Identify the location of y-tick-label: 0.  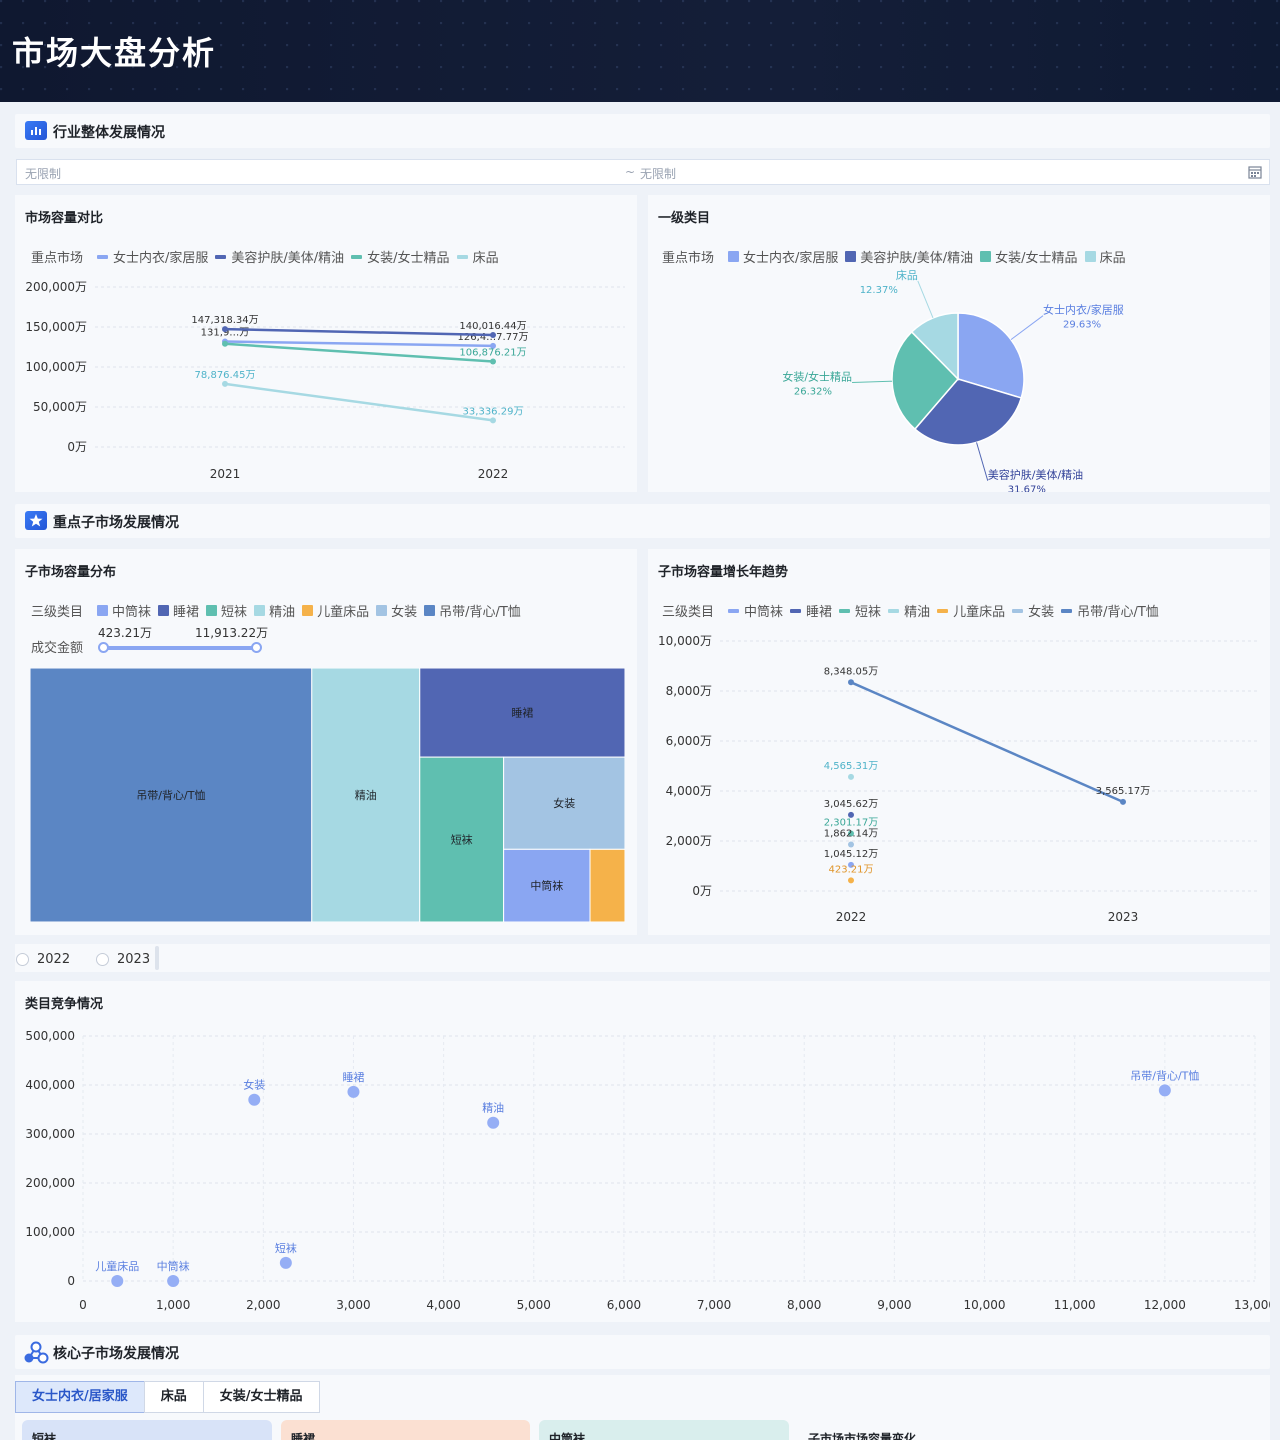
(71, 1281).